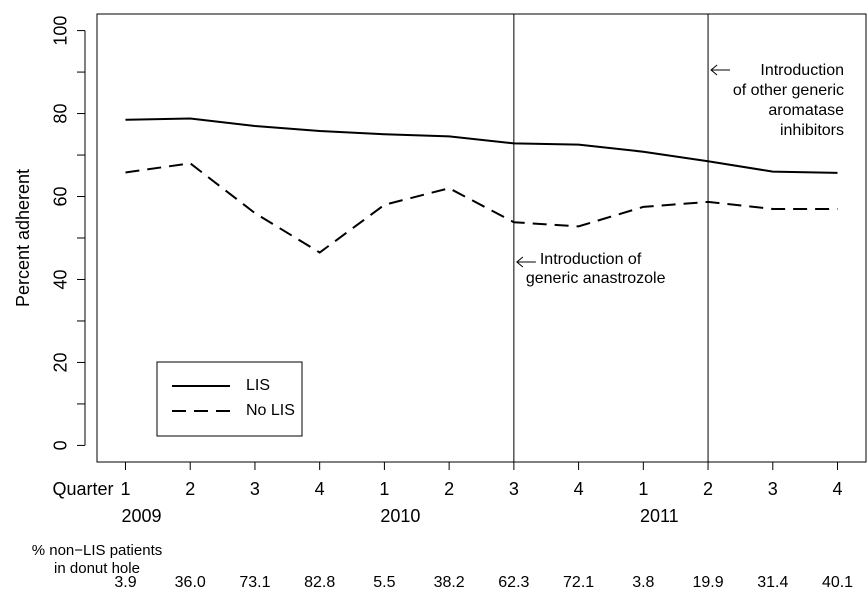  Describe the element at coordinates (707, 582) in the screenshot. I see `donut-value: 19.9` at that location.